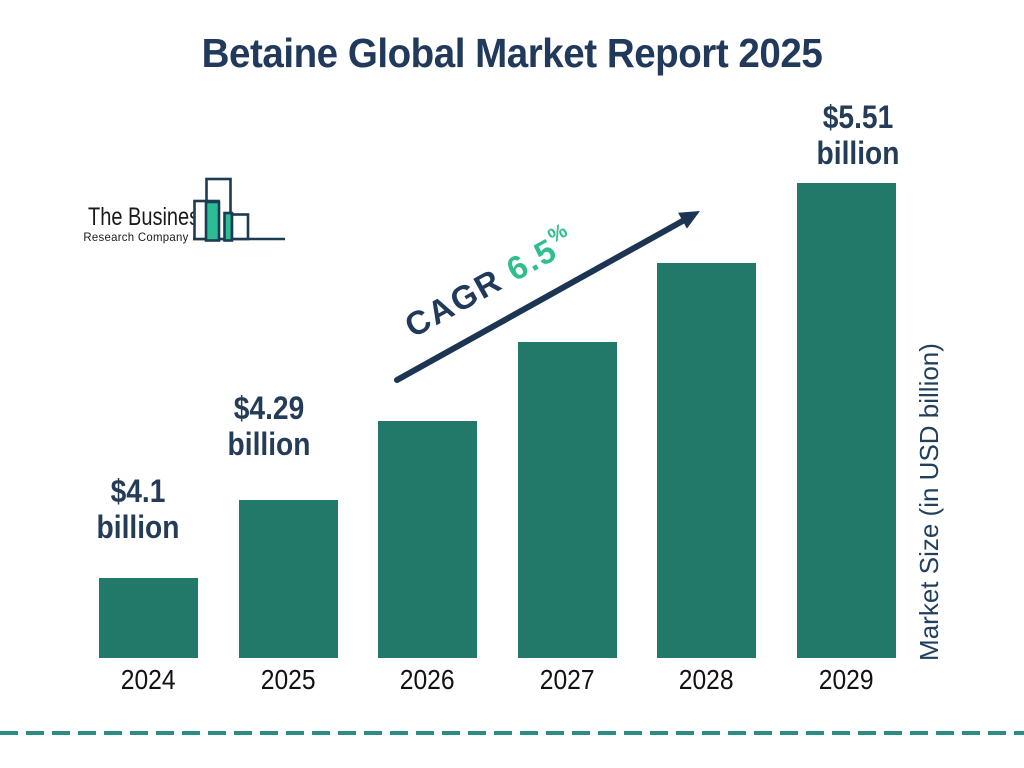 This screenshot has height=768, width=1024. I want to click on value-label-2029: $5.51 billion, so click(858, 135).